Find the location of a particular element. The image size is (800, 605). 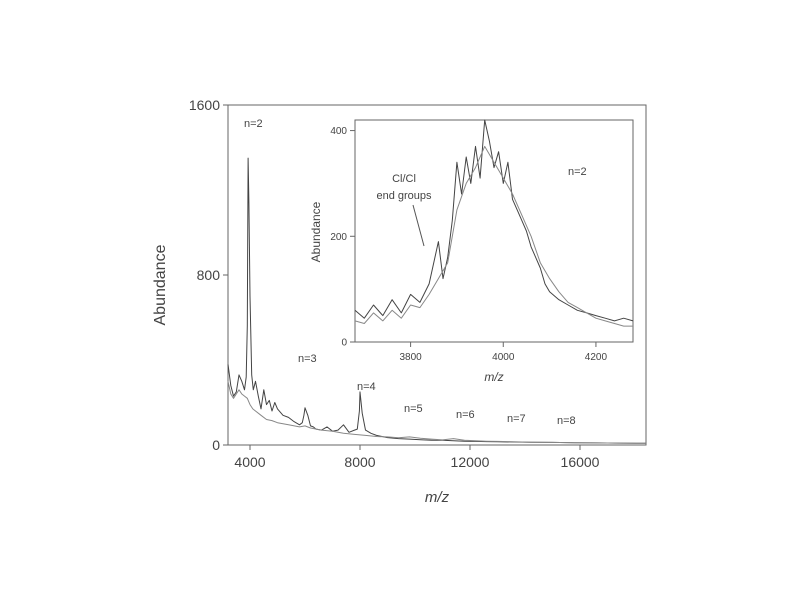

x-tick-label: 8000 is located at coordinates (359, 462).